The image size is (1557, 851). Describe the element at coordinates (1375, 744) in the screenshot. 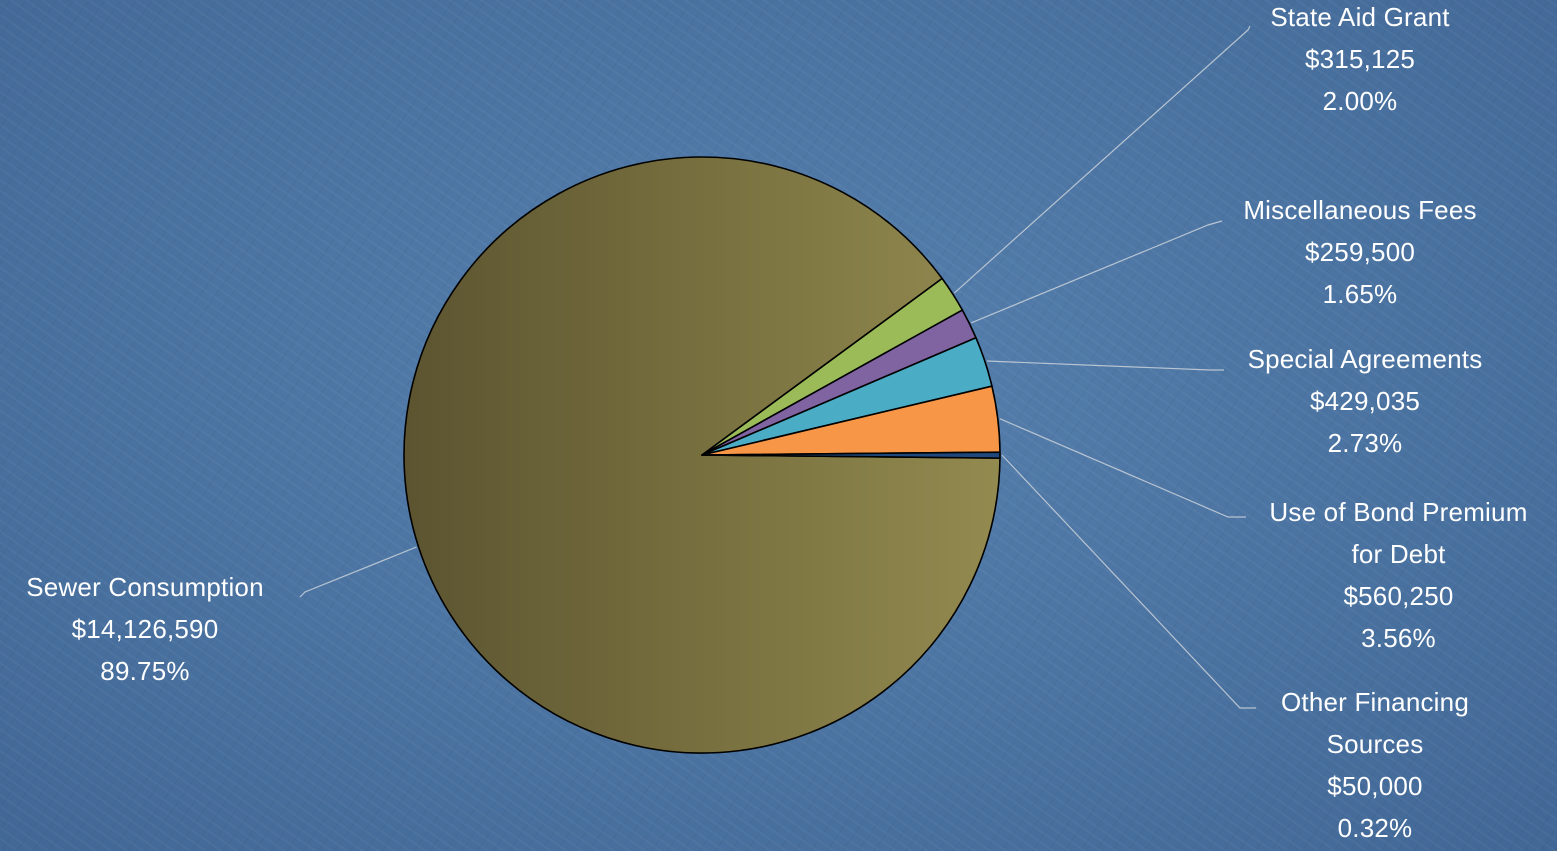

I see `label-name-line-2: Sources` at that location.